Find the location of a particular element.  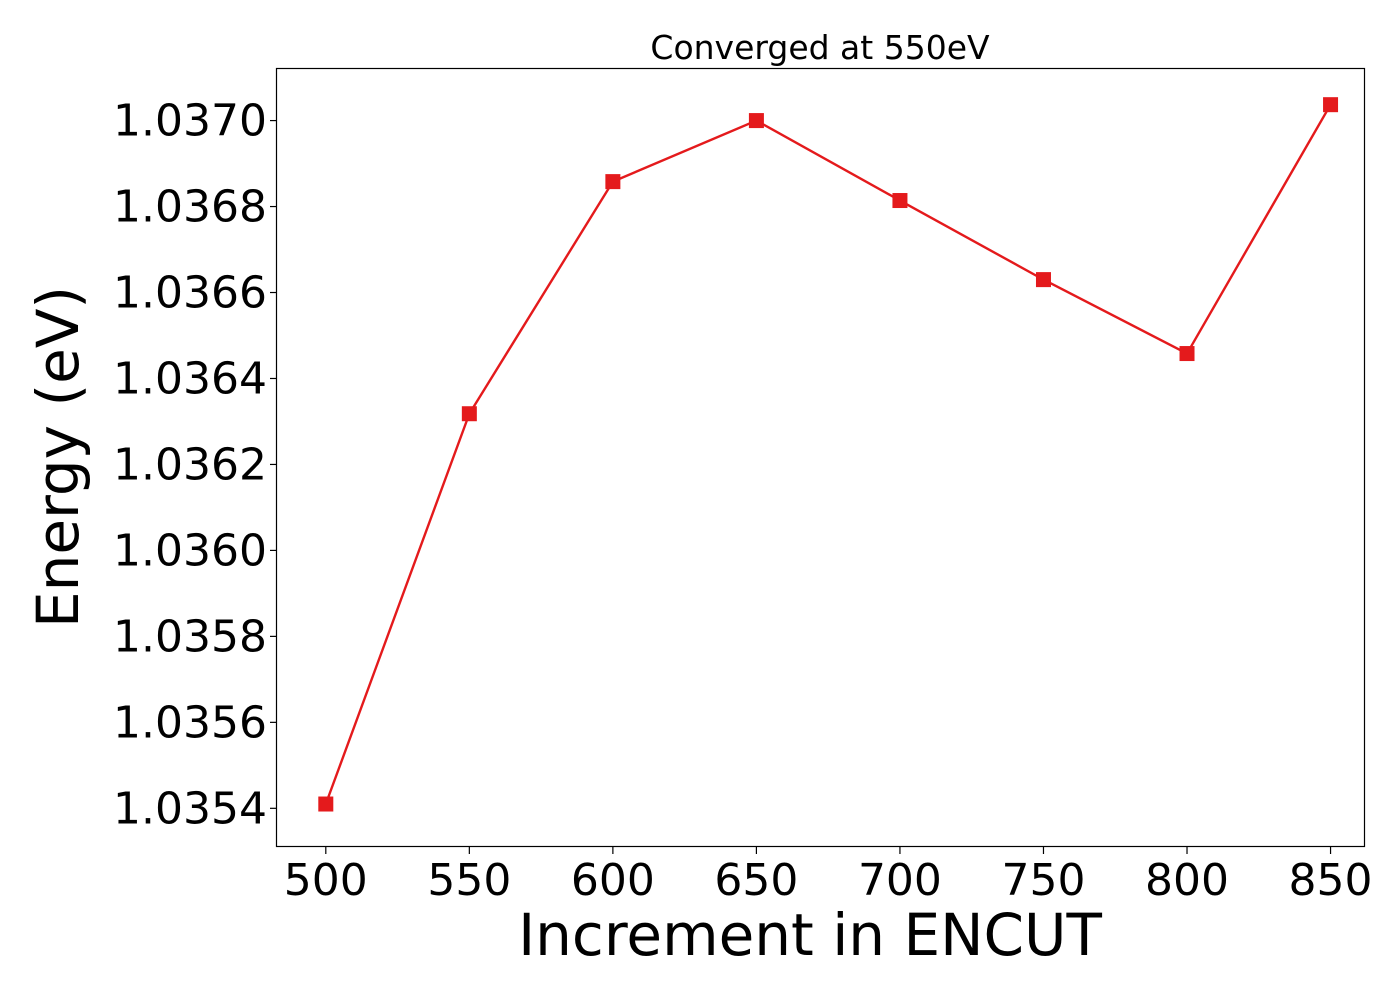

x-tick-label: 750 is located at coordinates (1043, 880).